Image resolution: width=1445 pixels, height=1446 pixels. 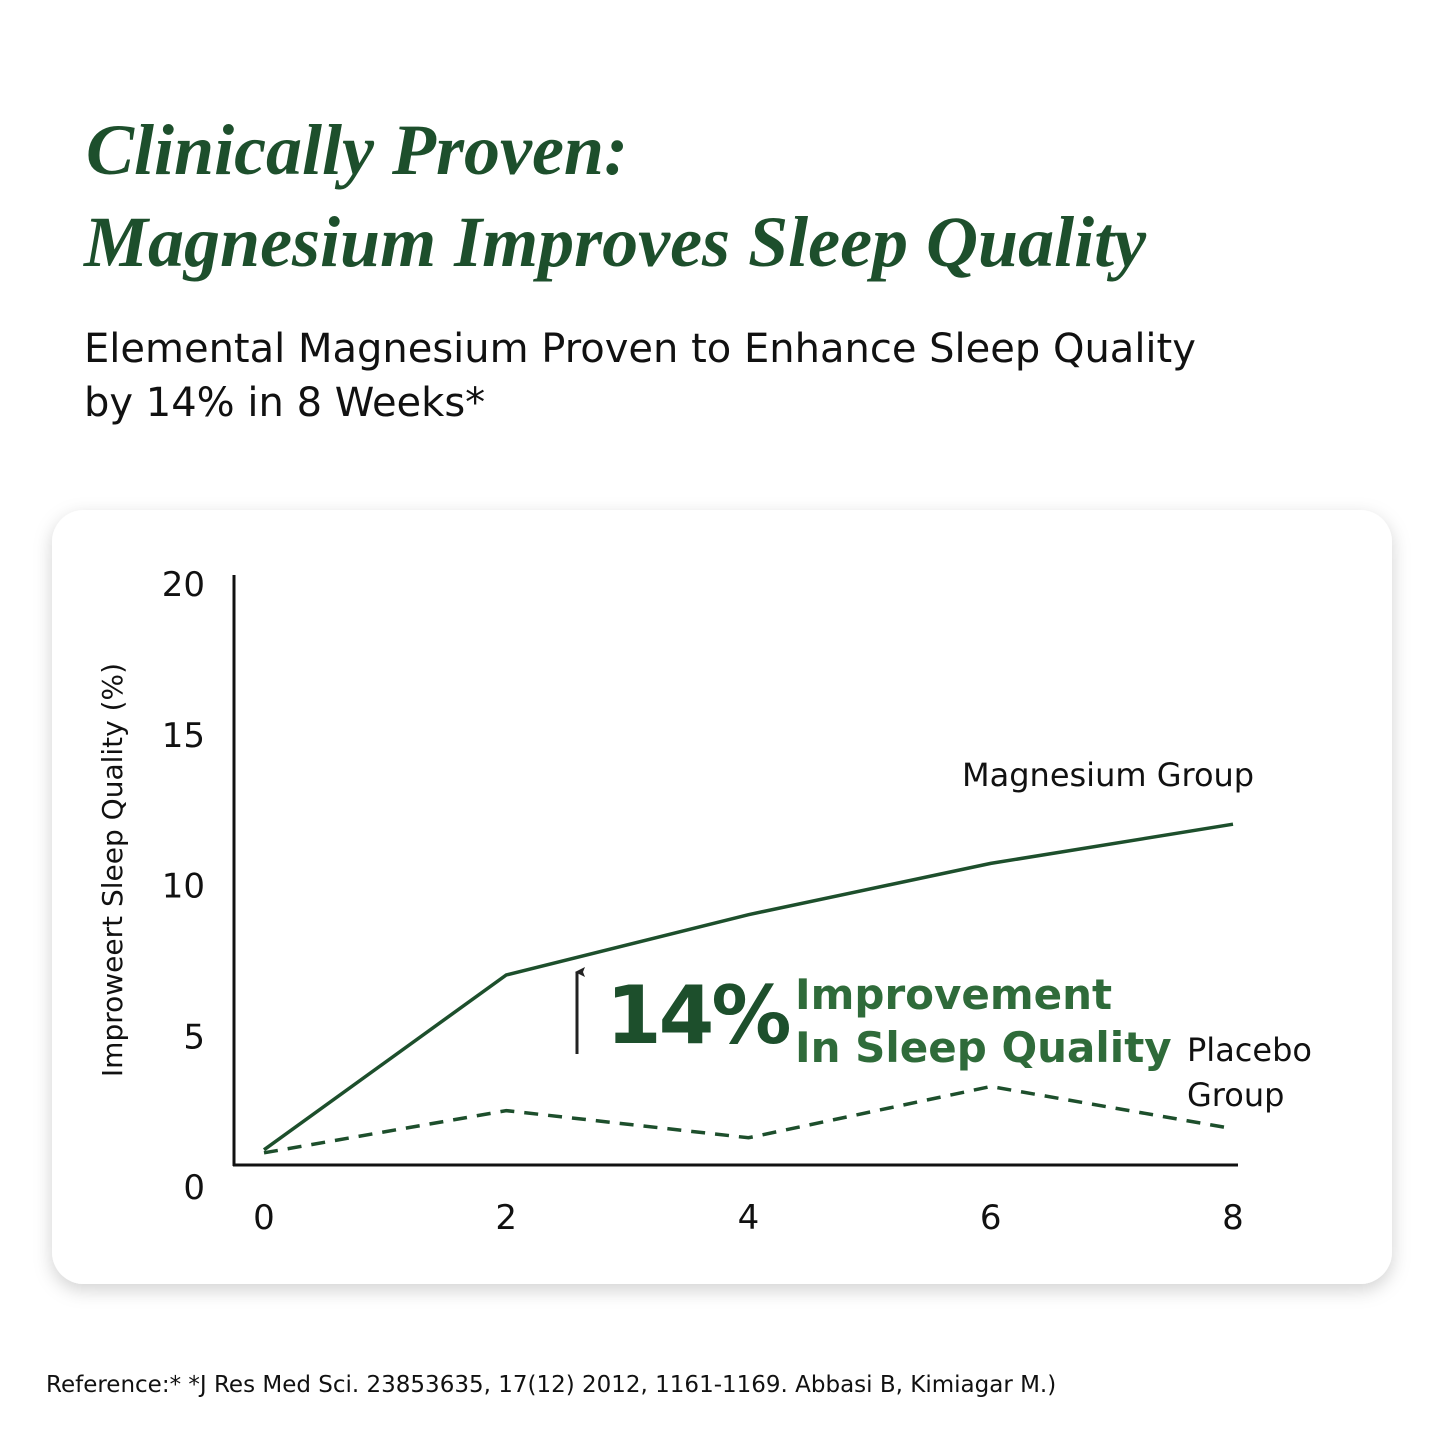 I want to click on y-axis-label: Improweert Sleep Quality (%), so click(x=112, y=870).